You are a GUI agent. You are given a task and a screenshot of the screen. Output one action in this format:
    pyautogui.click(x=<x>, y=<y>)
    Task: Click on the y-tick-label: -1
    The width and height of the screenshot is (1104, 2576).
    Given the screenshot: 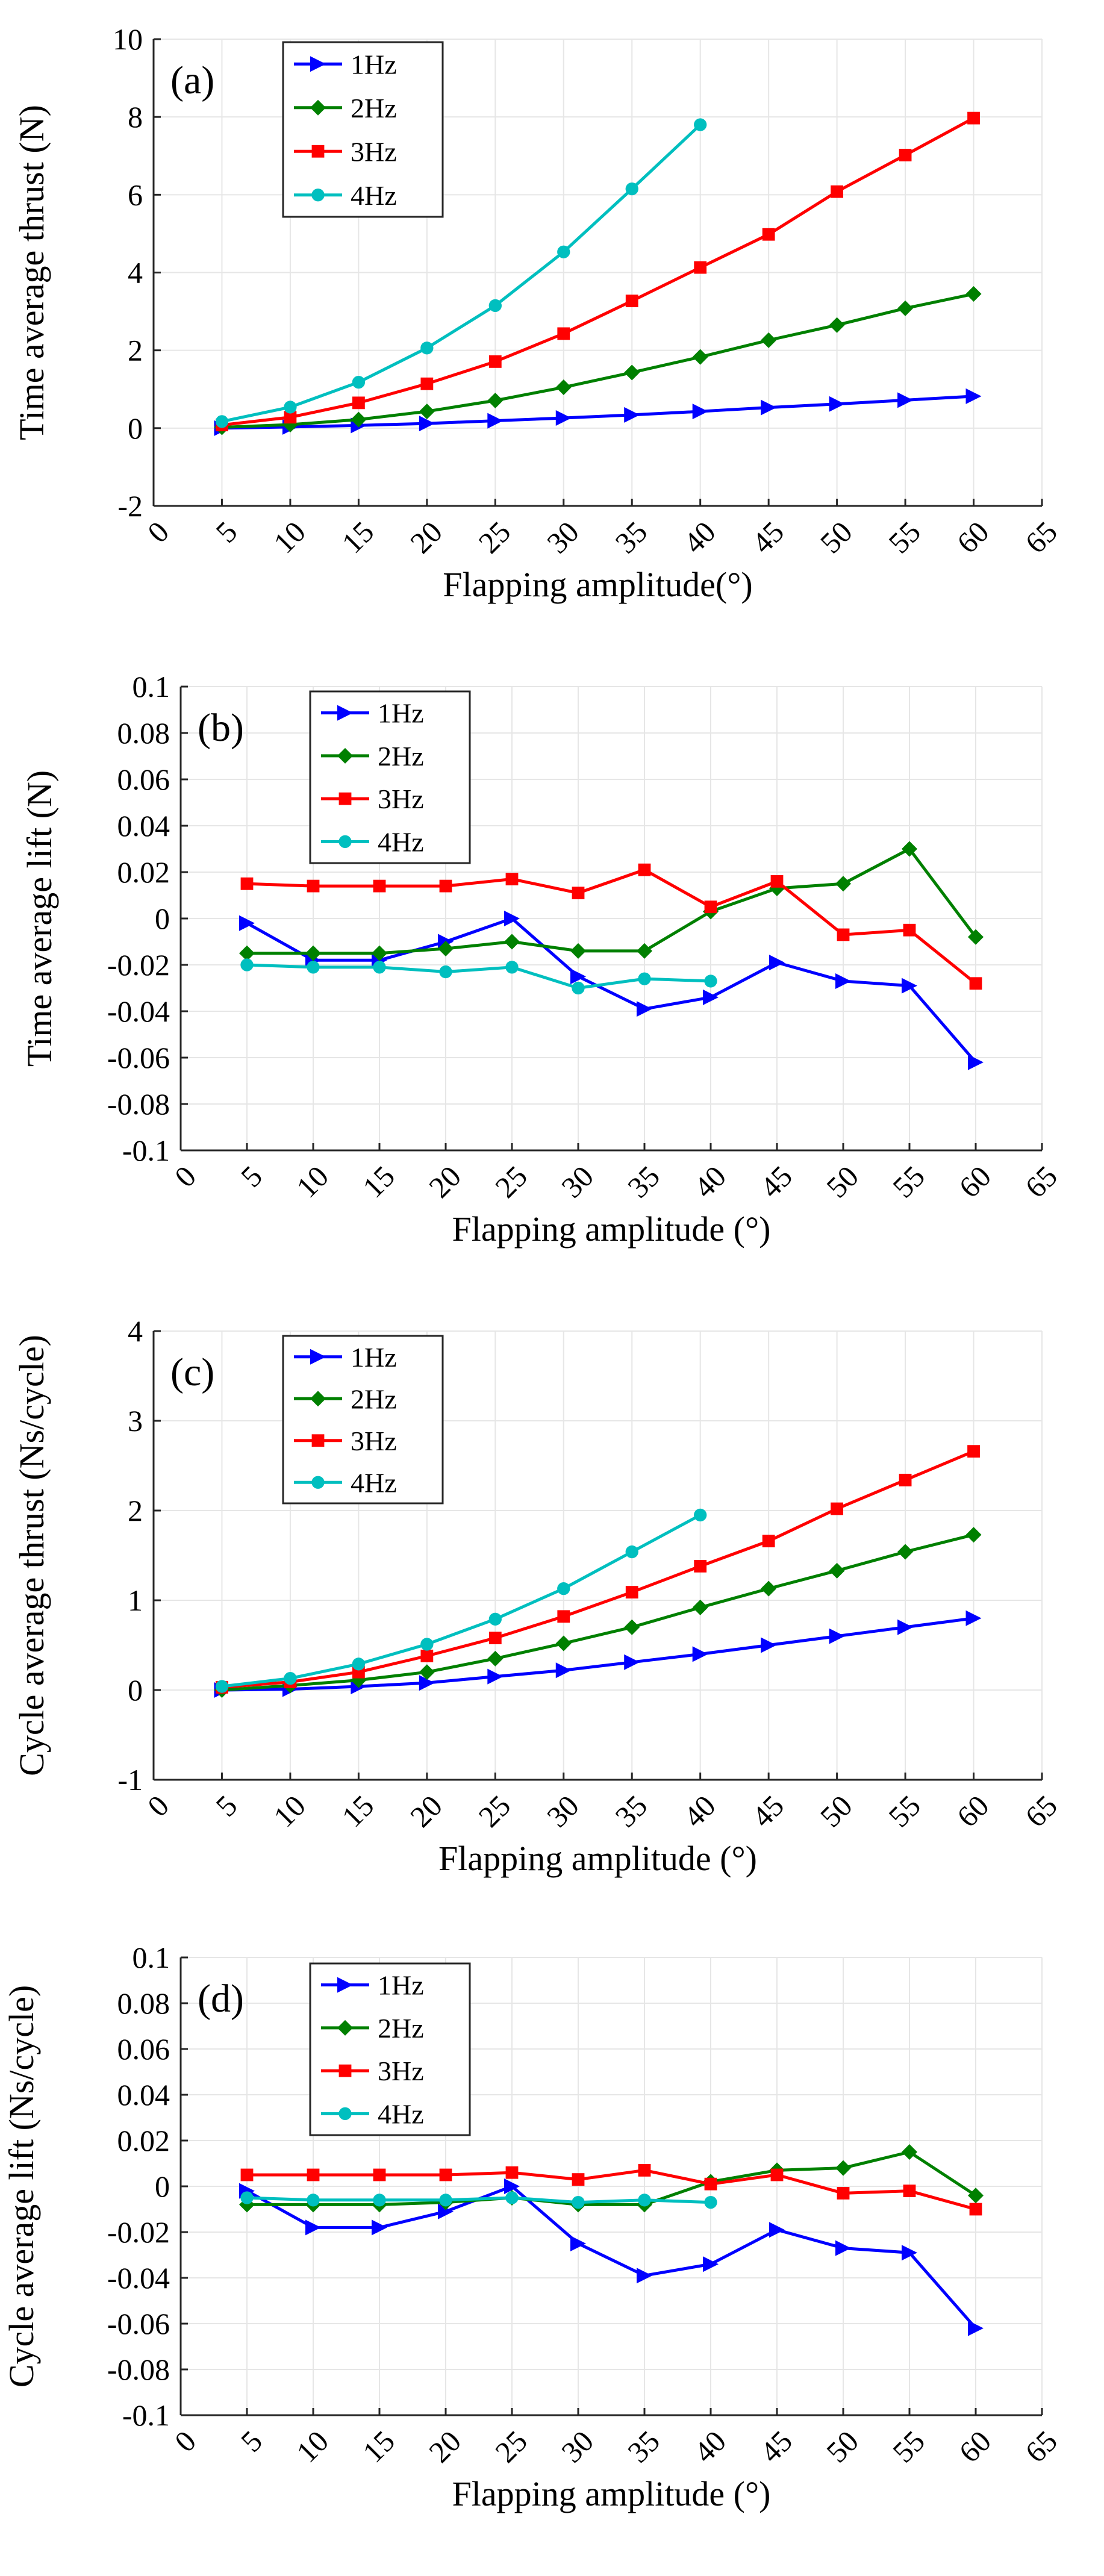 What is the action you would take?
    pyautogui.click(x=130, y=1780)
    